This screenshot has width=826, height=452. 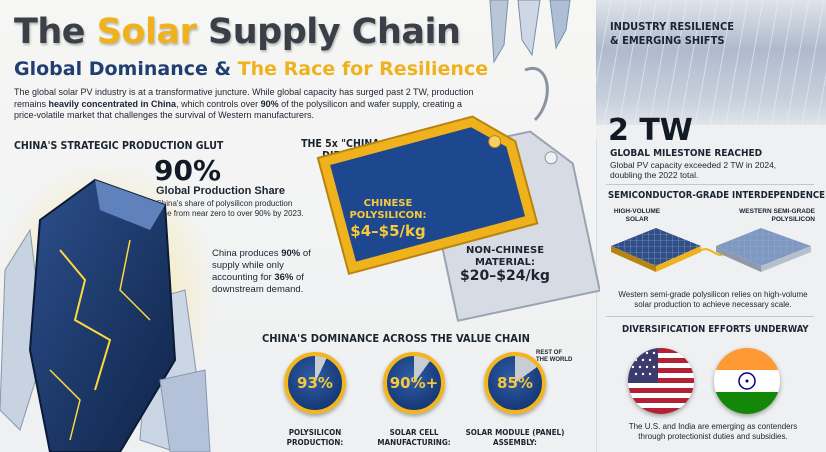 What do you see at coordinates (650, 130) in the screenshot?
I see `milestone-value: 2 TW` at bounding box center [650, 130].